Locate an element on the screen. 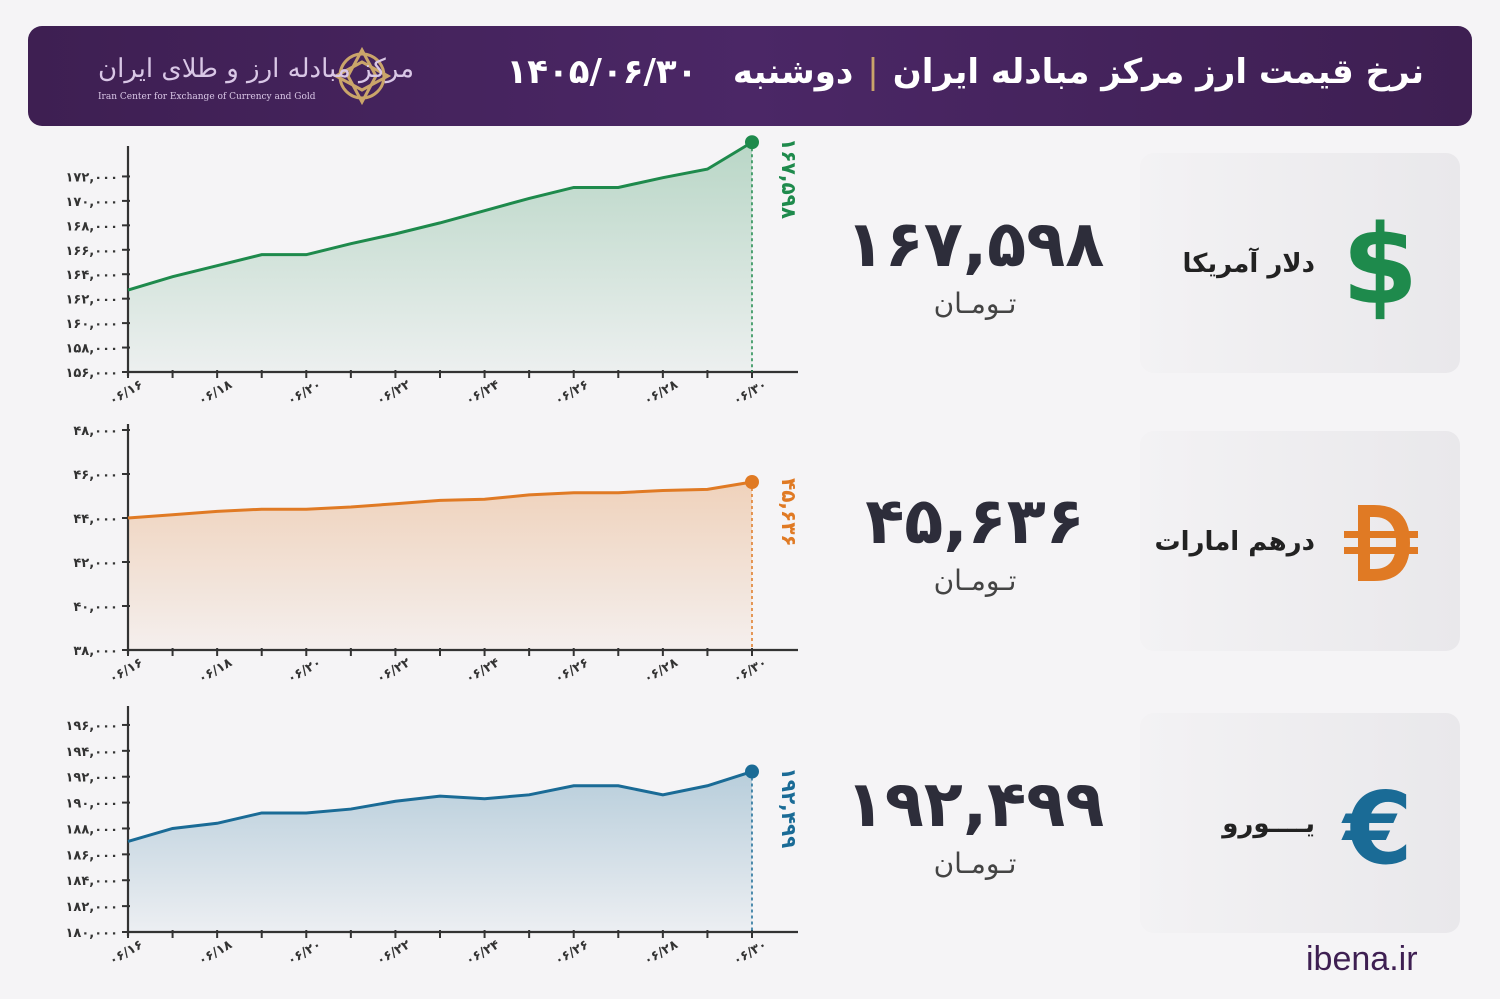 This screenshot has height=999, width=1500. y-tick-label: ۱۷۰,۰۰۰ is located at coordinates (91, 202).